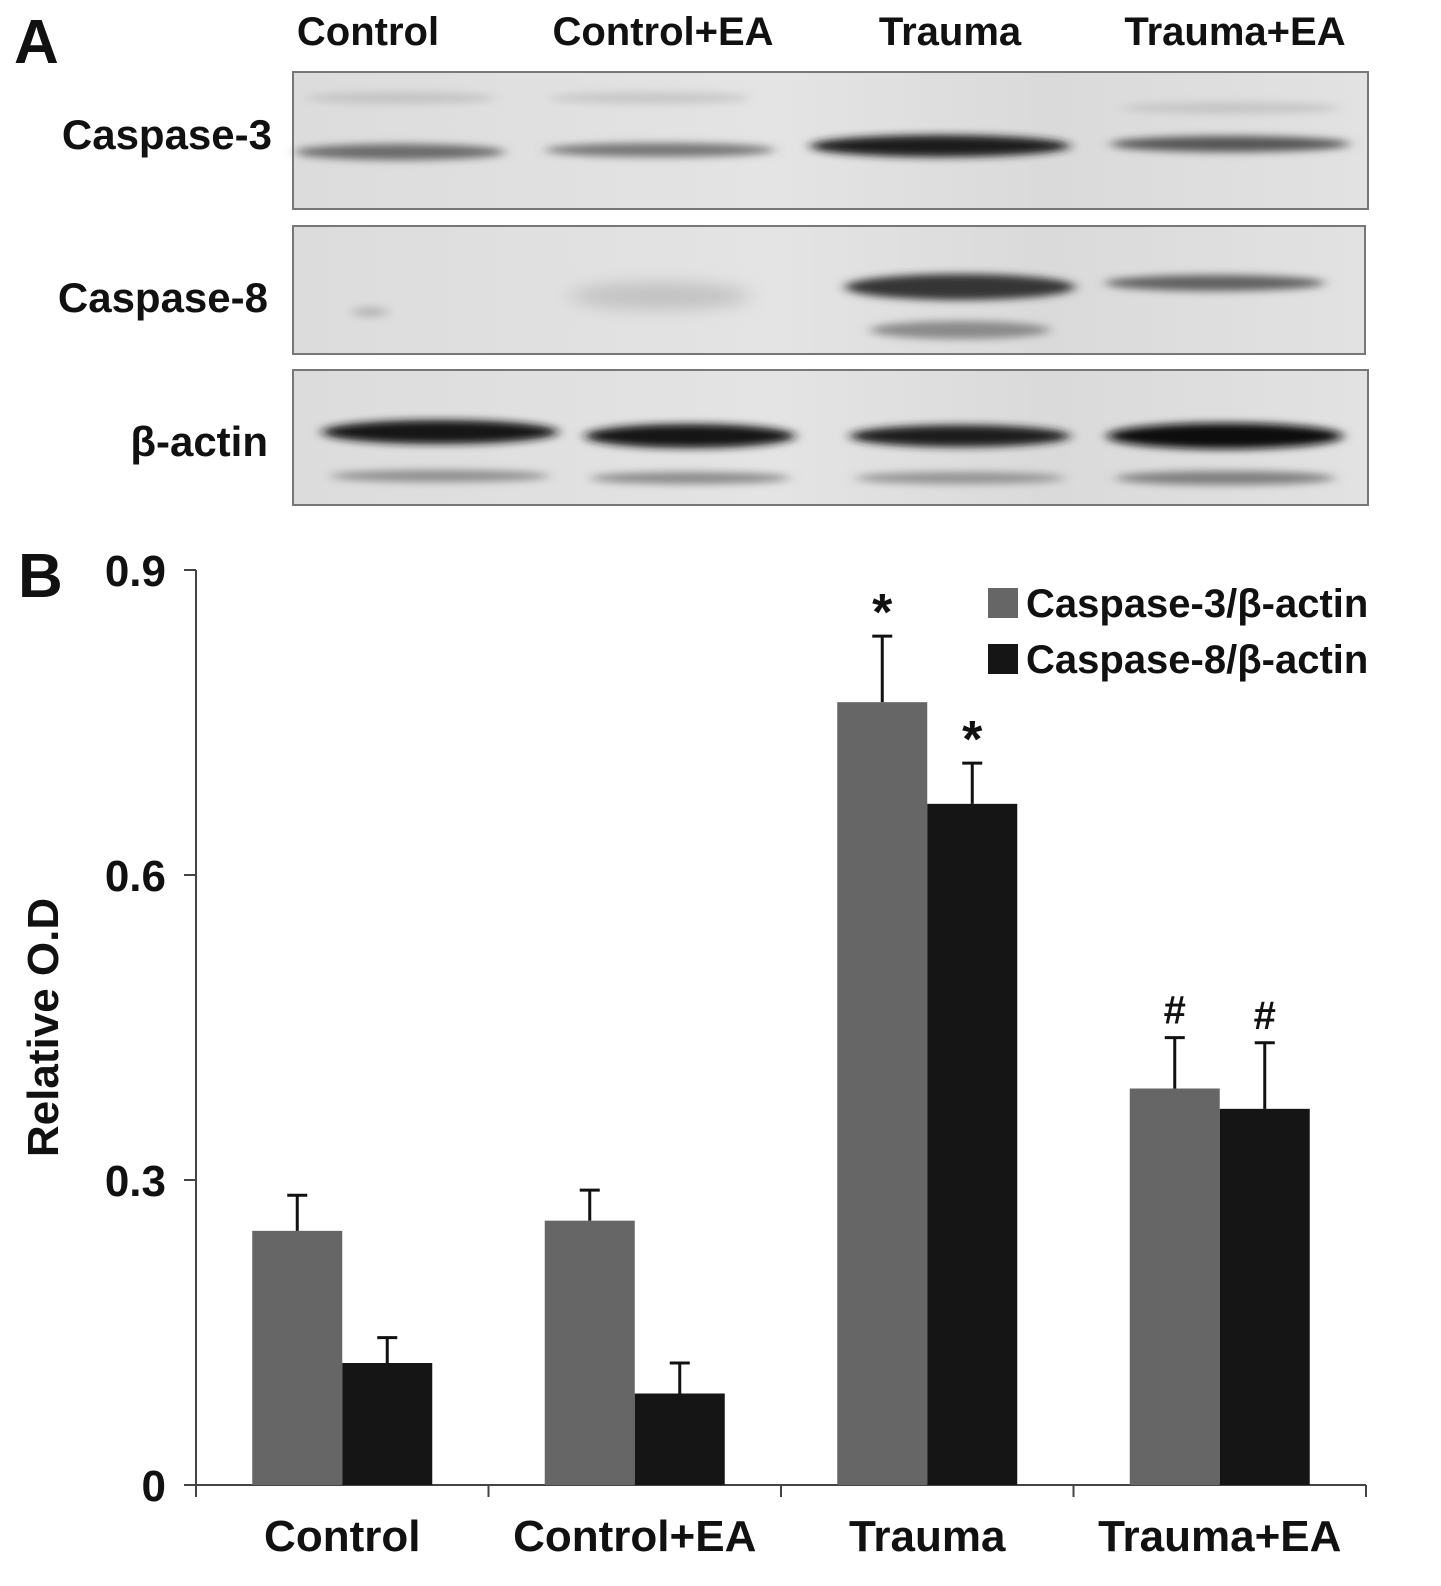  What do you see at coordinates (927, 1536) in the screenshot?
I see `x-tick-label-trauma: Trauma` at bounding box center [927, 1536].